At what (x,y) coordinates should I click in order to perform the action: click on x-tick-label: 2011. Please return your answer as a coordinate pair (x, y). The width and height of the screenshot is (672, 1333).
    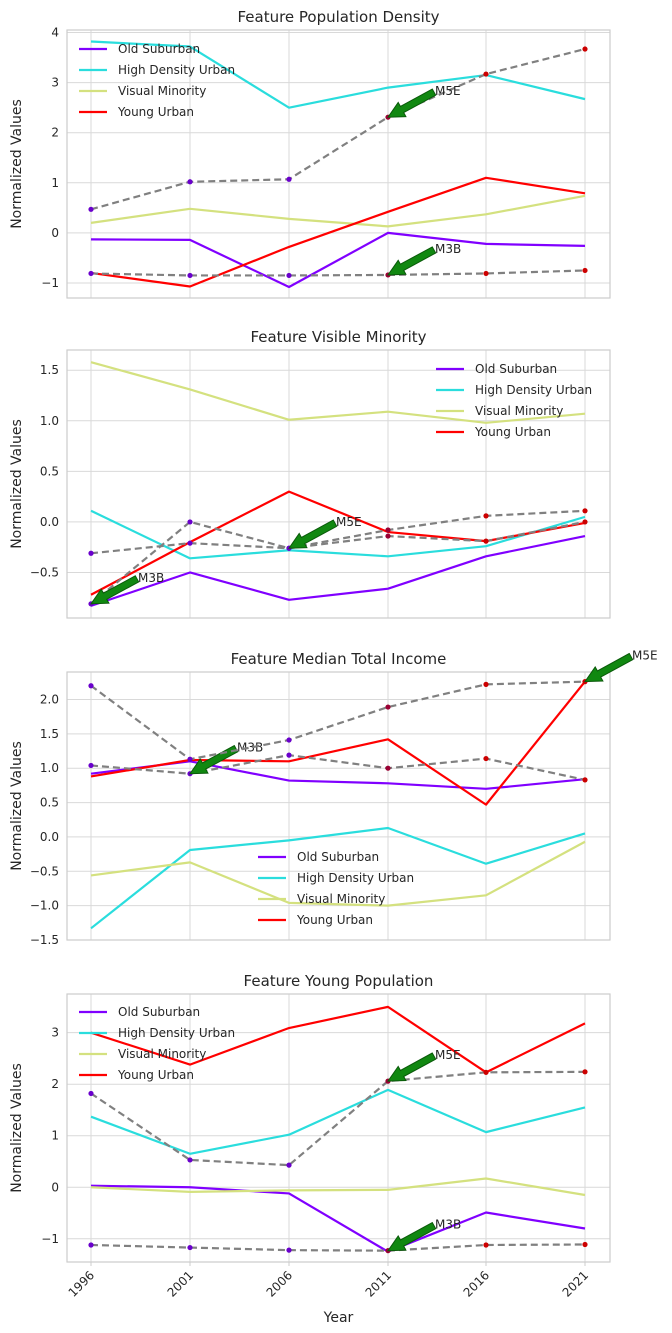
    Looking at the image, I should click on (378, 1283).